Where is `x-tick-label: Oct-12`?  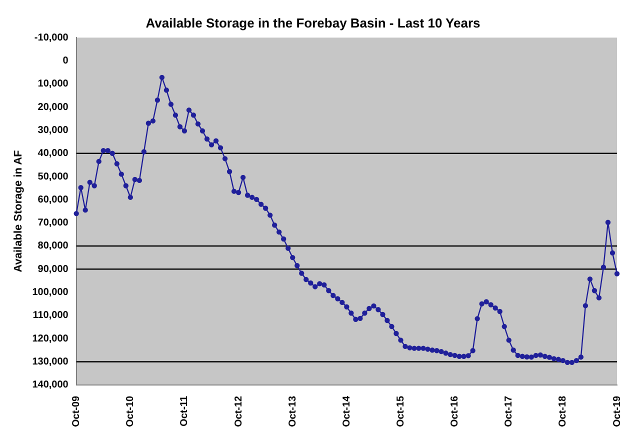 x-tick-label: Oct-12 is located at coordinates (238, 411).